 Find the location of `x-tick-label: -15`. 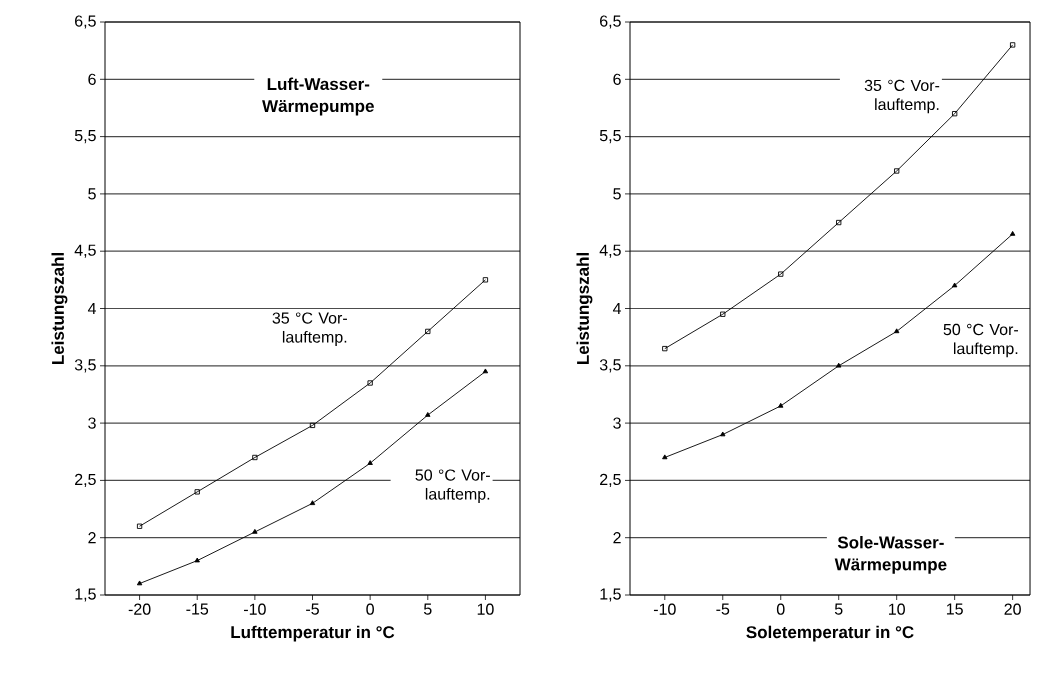

x-tick-label: -15 is located at coordinates (197, 609).